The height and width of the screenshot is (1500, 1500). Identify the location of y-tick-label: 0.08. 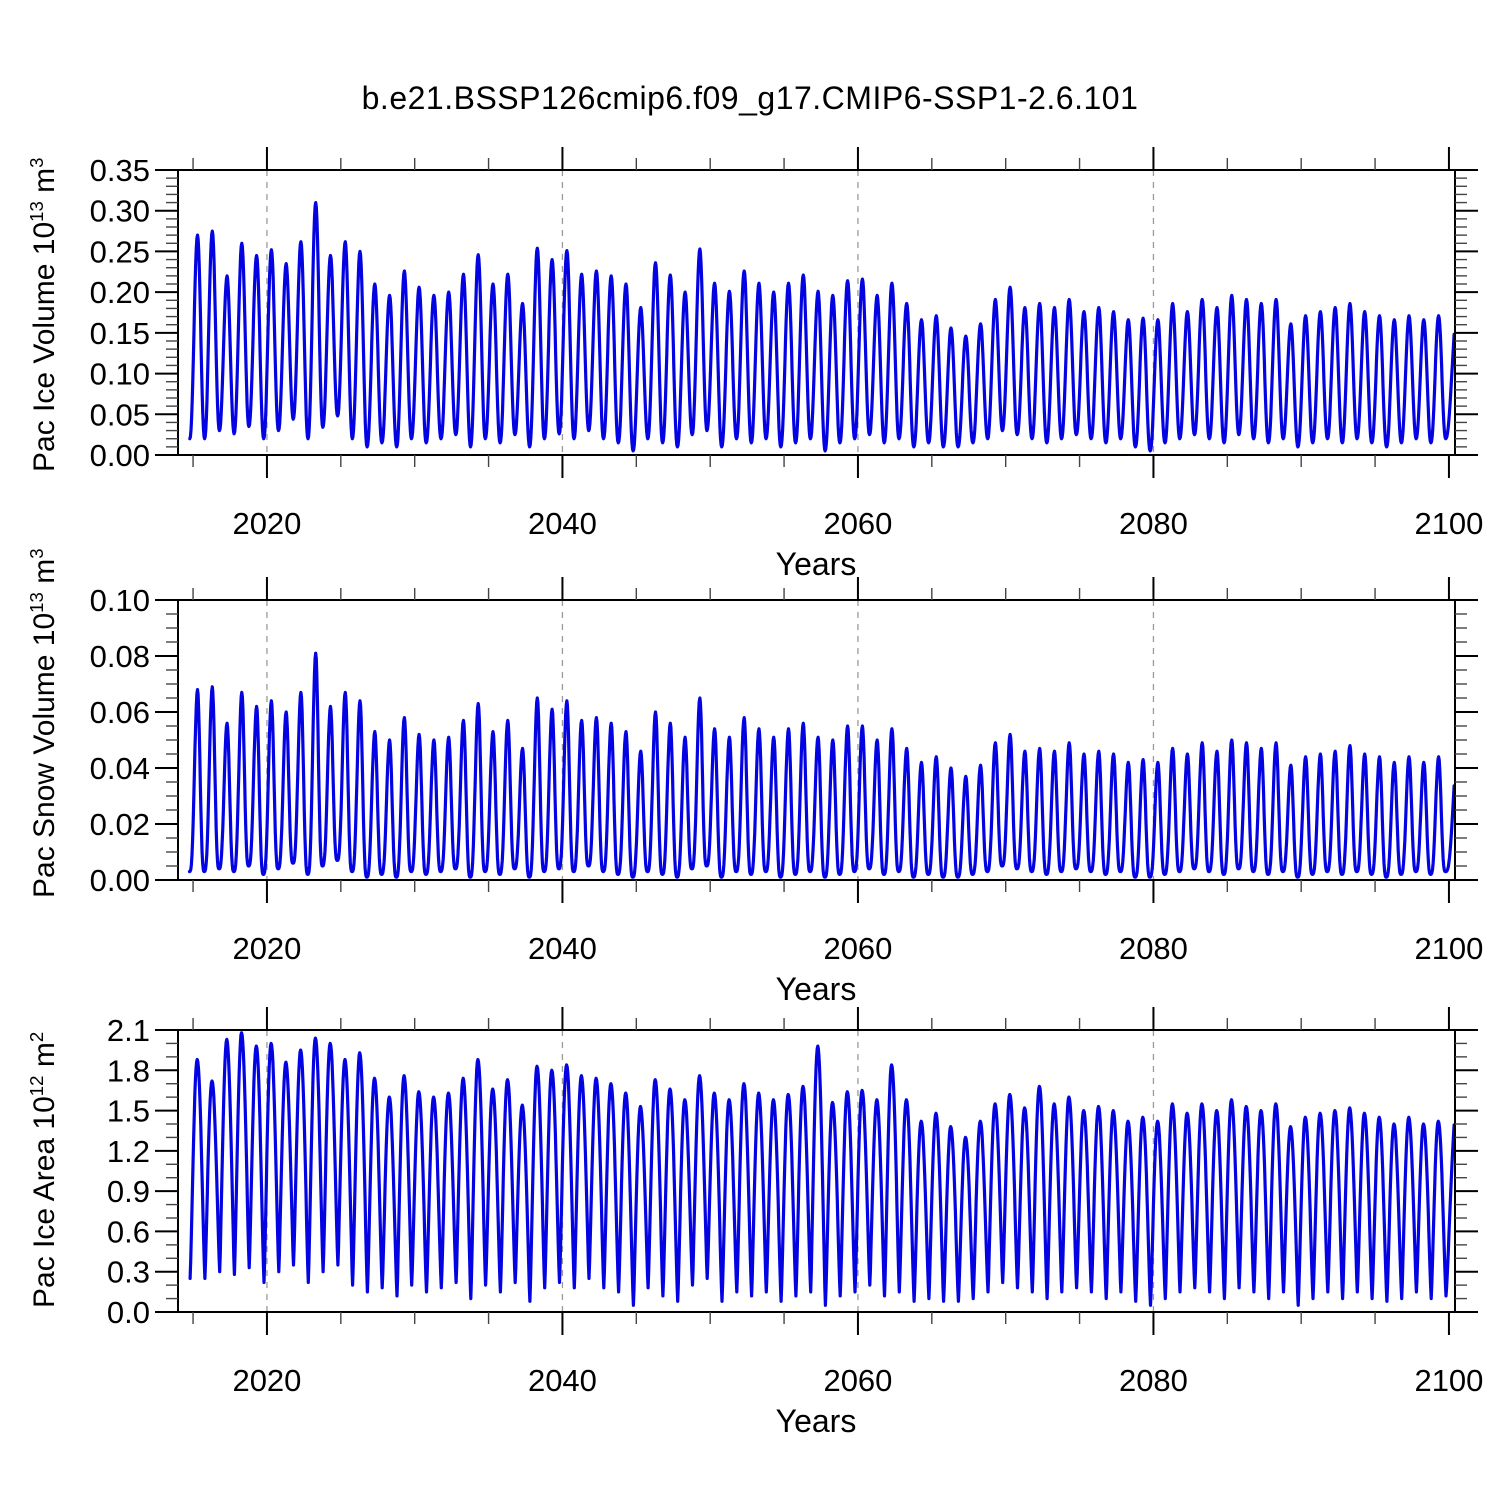
(120, 656).